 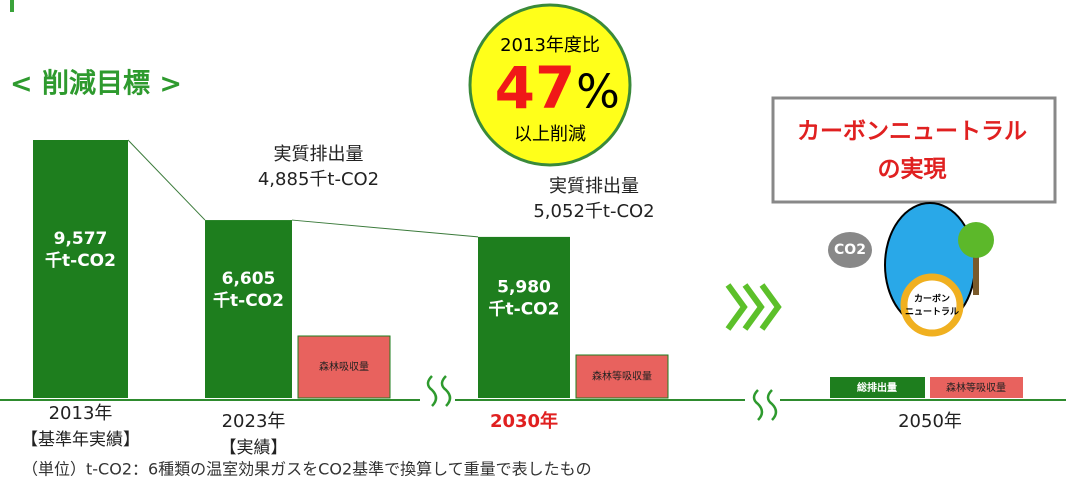 I want to click on year-label: 2030年, so click(x=524, y=421).